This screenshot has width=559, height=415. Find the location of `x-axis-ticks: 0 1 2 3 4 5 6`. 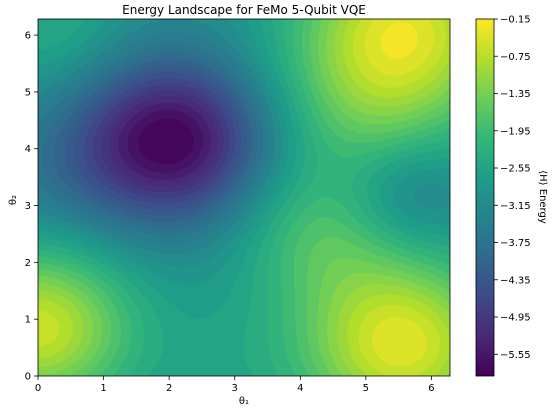

x-axis-ticks: 0 1 2 3 4 5 6 is located at coordinates (235, 385).